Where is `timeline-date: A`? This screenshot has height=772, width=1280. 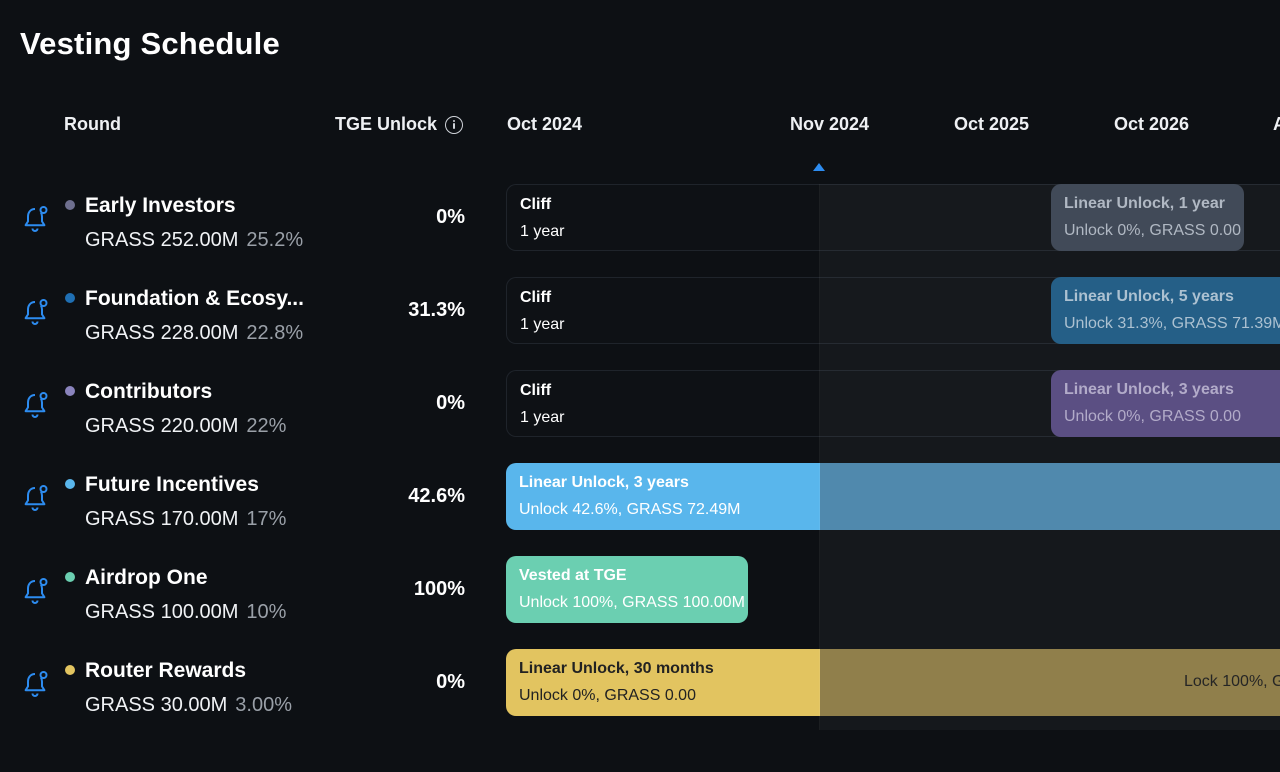
timeline-date: A is located at coordinates (1276, 124).